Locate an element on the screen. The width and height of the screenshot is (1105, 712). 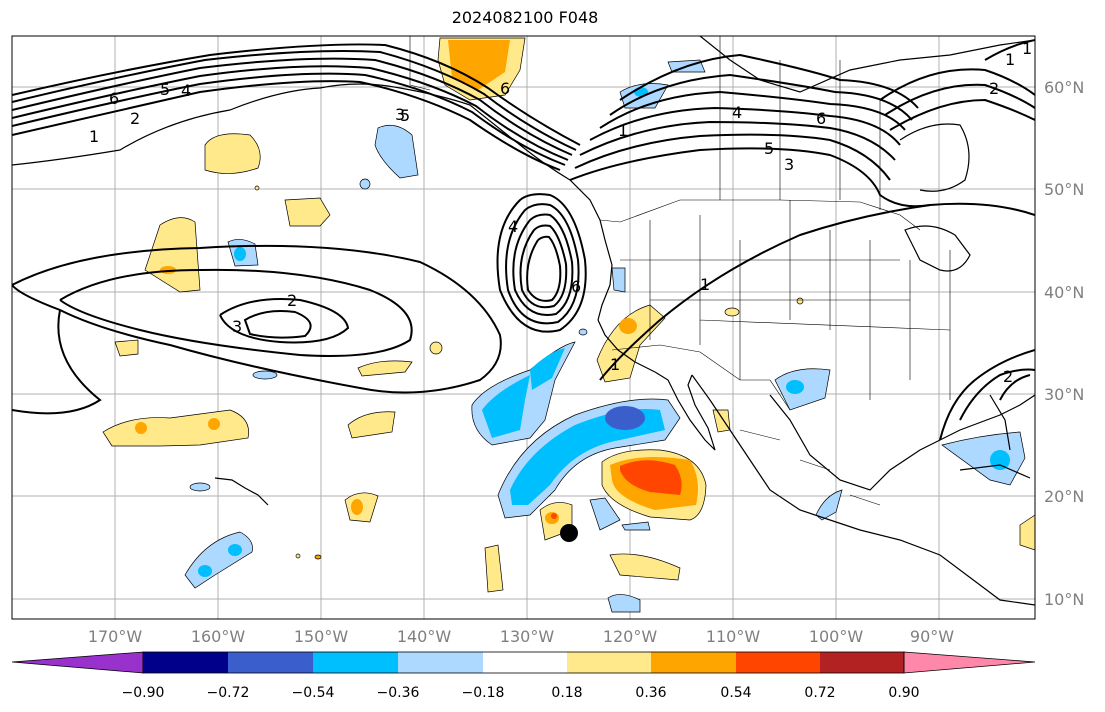
mexico-pacific-coast is located at coordinates (863, 490).